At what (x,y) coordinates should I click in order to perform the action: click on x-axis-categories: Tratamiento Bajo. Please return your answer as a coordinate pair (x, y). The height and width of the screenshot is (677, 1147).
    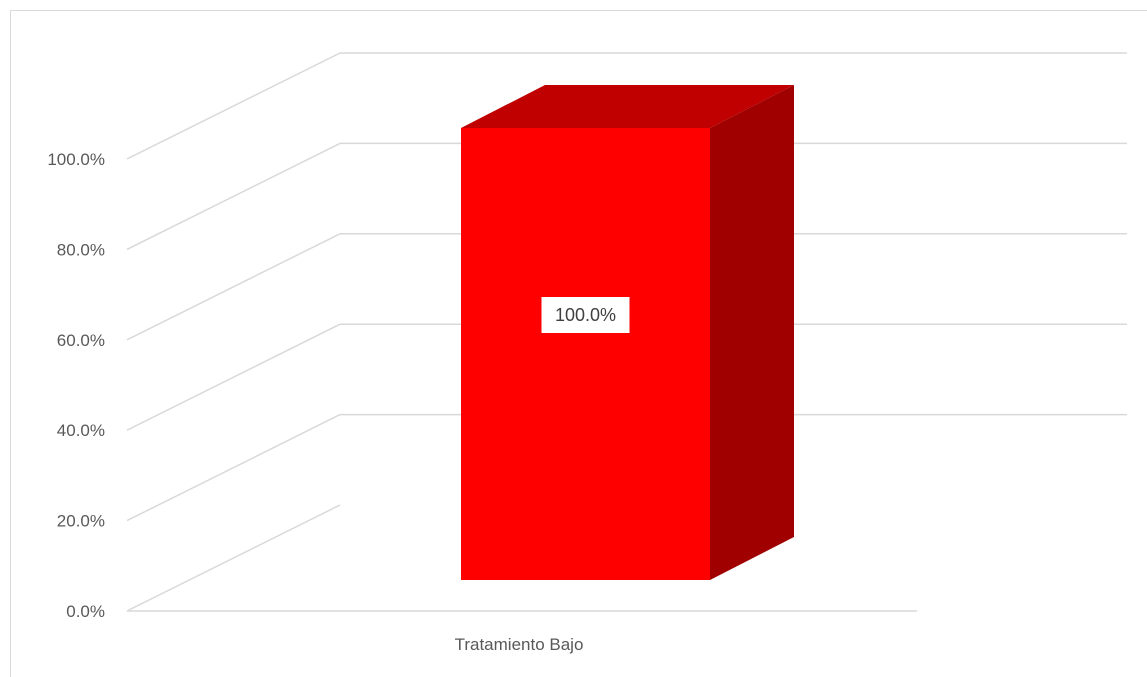
    Looking at the image, I should click on (519, 644).